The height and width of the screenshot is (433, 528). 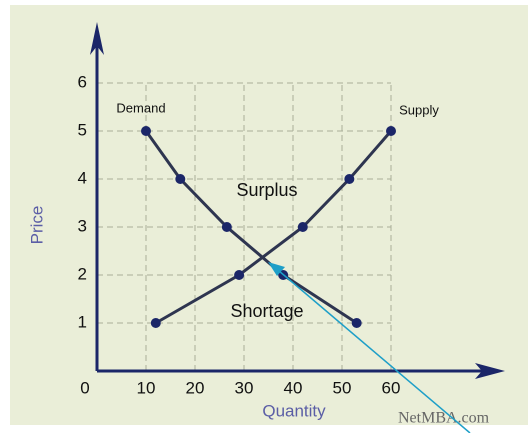 What do you see at coordinates (82, 273) in the screenshot?
I see `y-tick-label: 2` at bounding box center [82, 273].